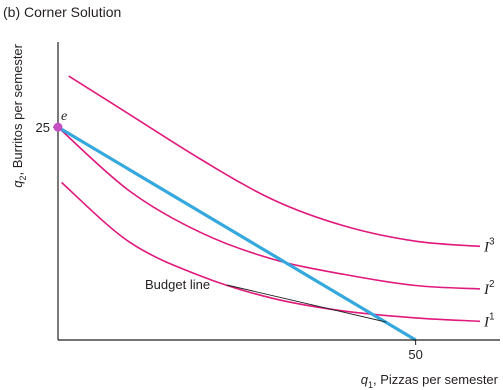 Image resolution: width=503 pixels, height=390 pixels. Describe the element at coordinates (19, 115) in the screenshot. I see `y-axis-label: q2, Burritos per semester` at that location.